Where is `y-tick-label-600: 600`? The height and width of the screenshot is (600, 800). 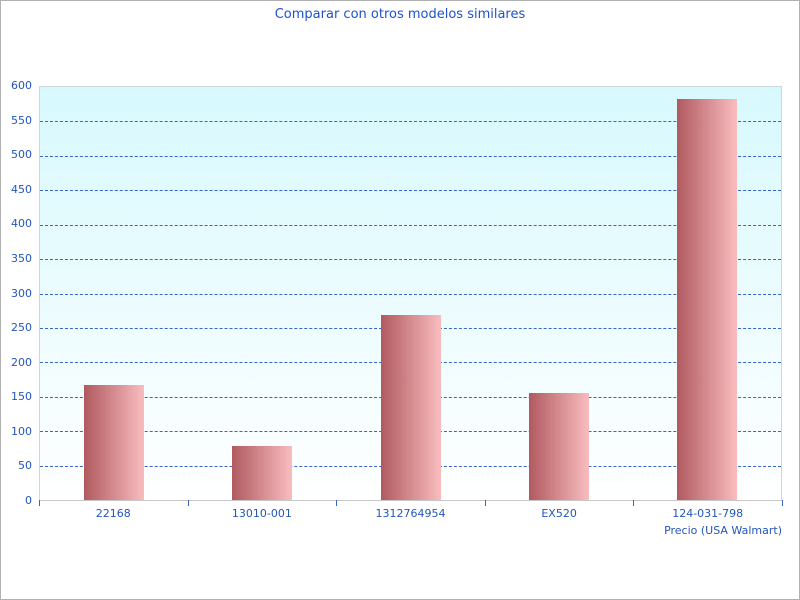 y-tick-label-600: 600 is located at coordinates (21, 85).